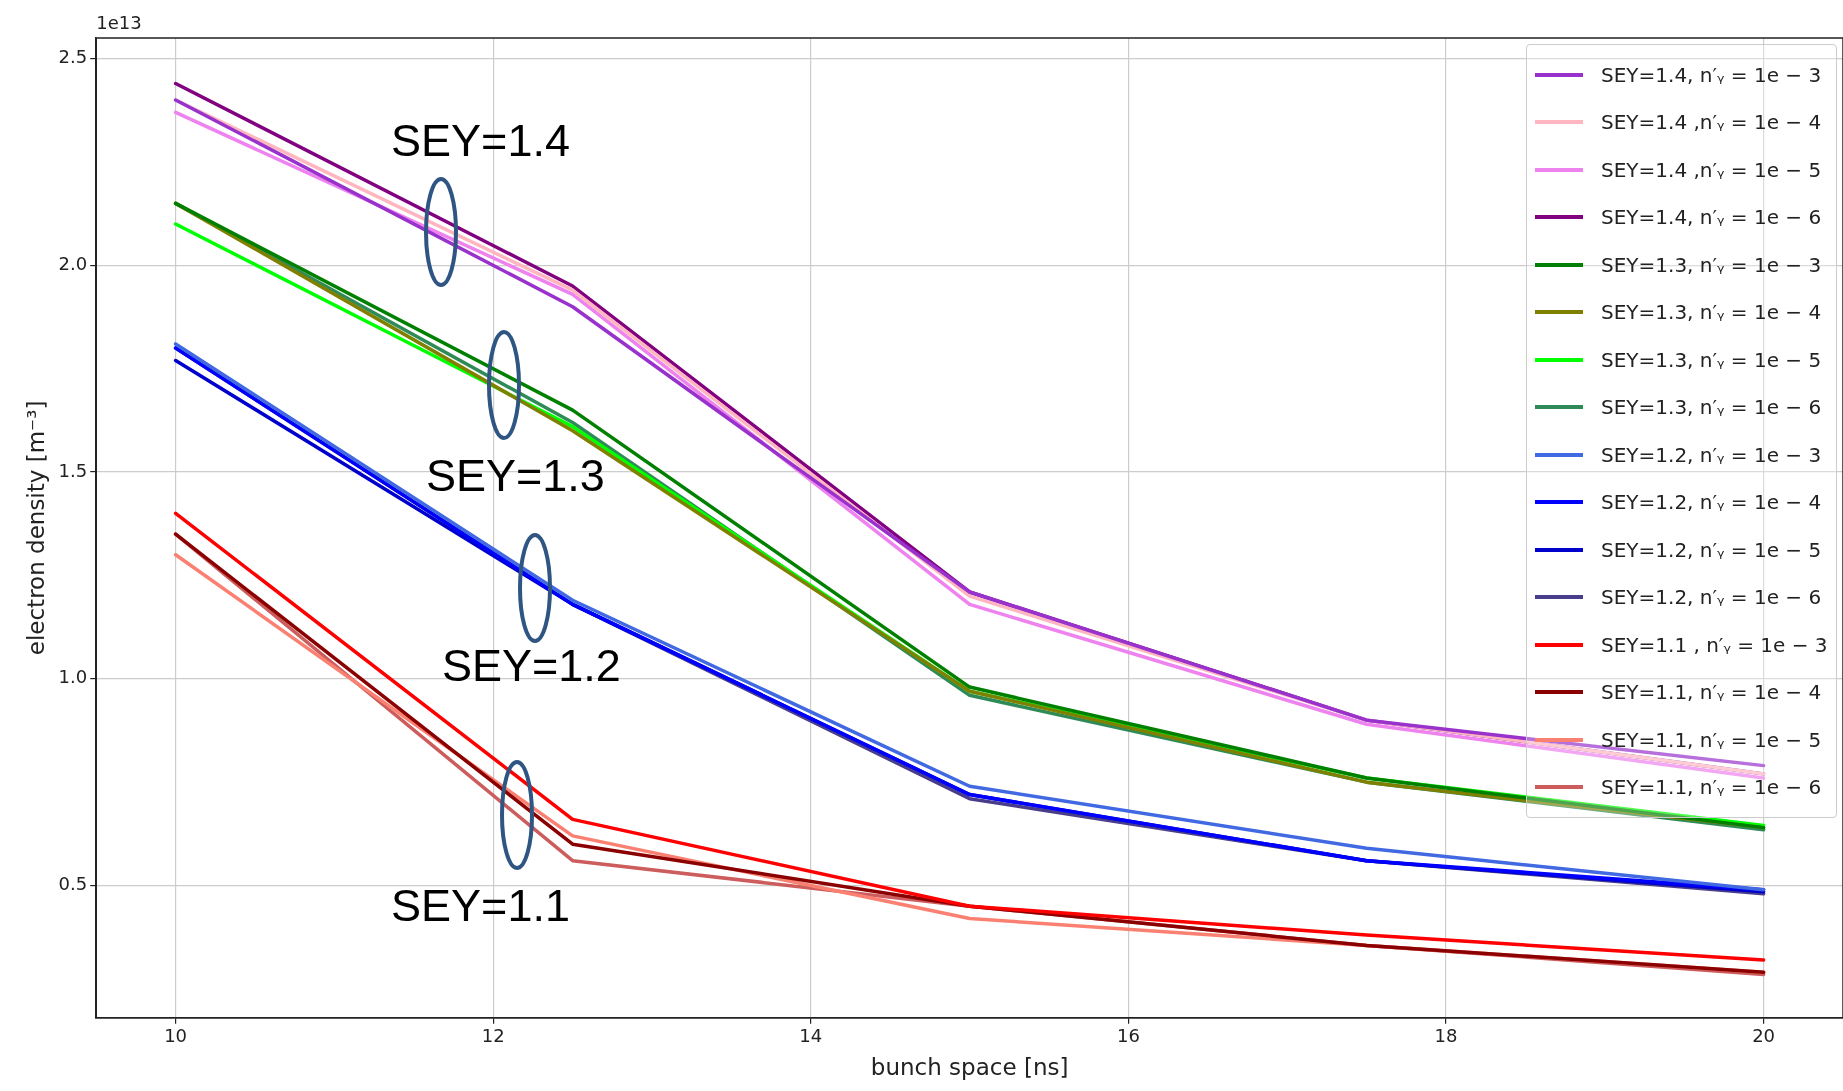 The width and height of the screenshot is (1843, 1091). I want to click on legend-label: SEY=1.2, n′ᵧ = 1e − 6, so click(1711, 597).